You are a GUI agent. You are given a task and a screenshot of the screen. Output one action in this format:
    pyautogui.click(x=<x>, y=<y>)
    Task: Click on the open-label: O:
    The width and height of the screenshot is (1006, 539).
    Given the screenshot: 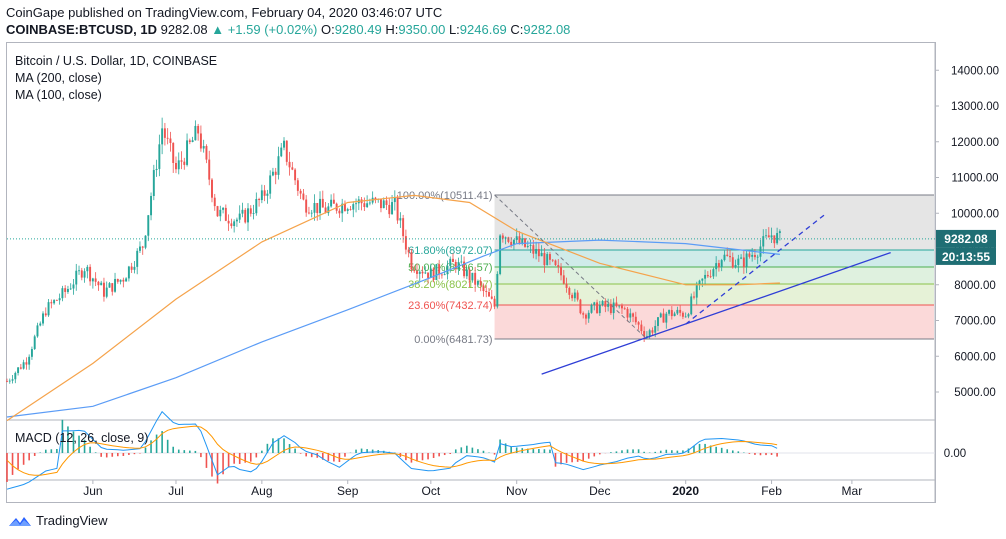 What is the action you would take?
    pyautogui.click(x=327, y=29)
    